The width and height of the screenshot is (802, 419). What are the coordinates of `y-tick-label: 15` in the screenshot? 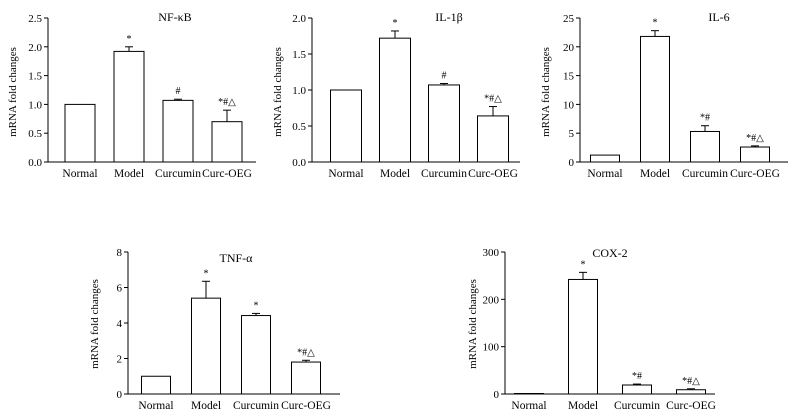 It's located at (569, 77).